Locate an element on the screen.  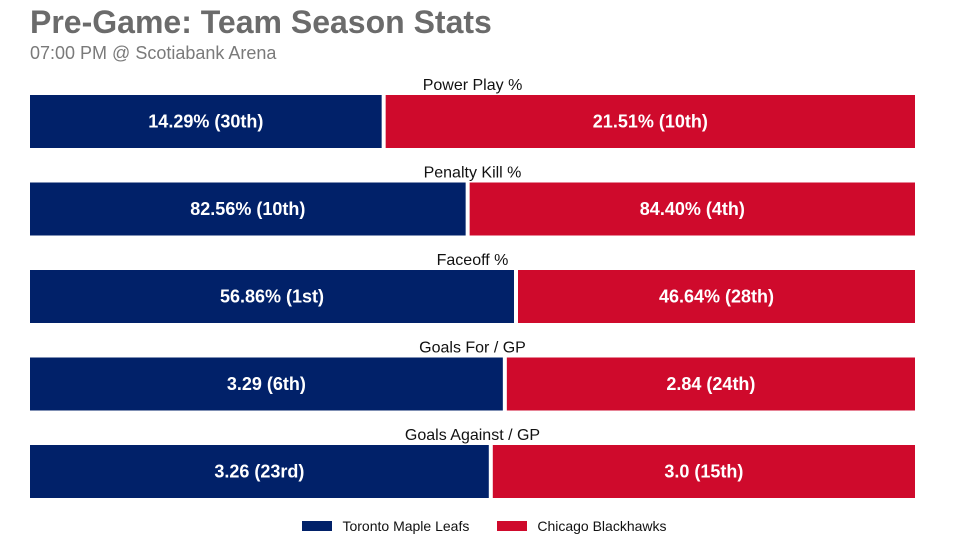
chart-title: Pre-Game: Team Season Stats is located at coordinates (261, 22).